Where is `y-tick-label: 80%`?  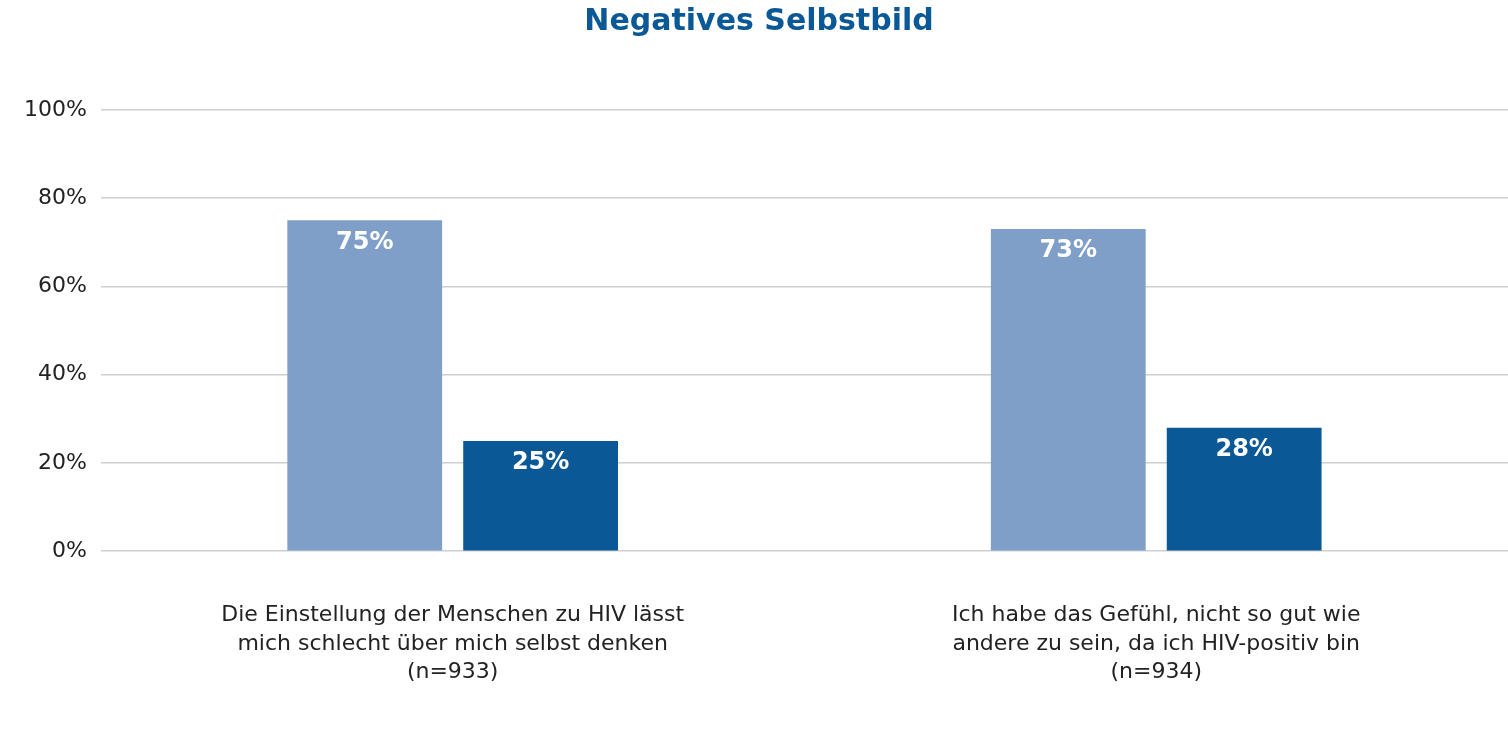
y-tick-label: 80% is located at coordinates (62, 196).